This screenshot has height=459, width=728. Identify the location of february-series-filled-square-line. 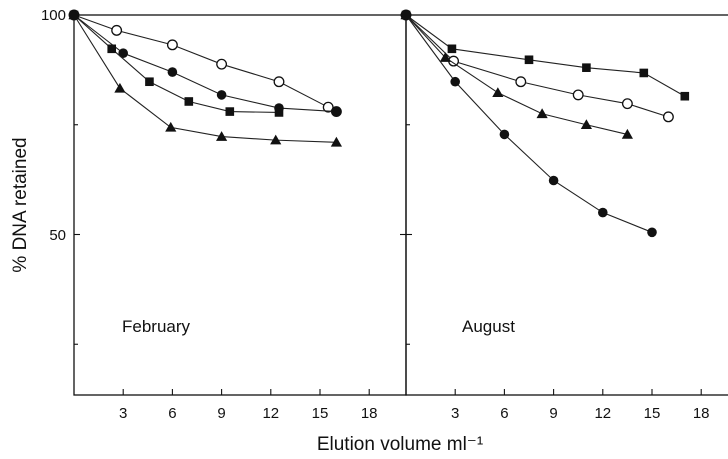
(176, 64).